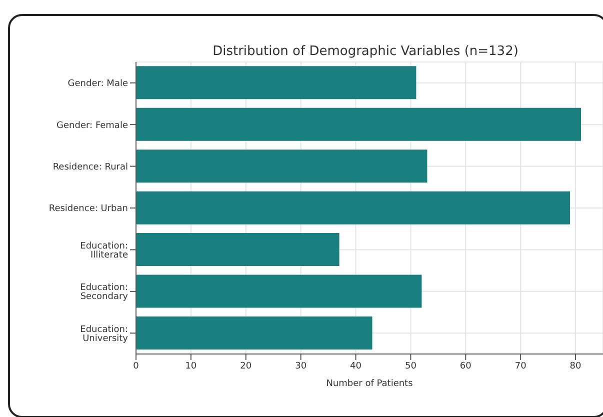  What do you see at coordinates (104, 334) in the screenshot?
I see `y-tick-label: Education: University` at bounding box center [104, 334].